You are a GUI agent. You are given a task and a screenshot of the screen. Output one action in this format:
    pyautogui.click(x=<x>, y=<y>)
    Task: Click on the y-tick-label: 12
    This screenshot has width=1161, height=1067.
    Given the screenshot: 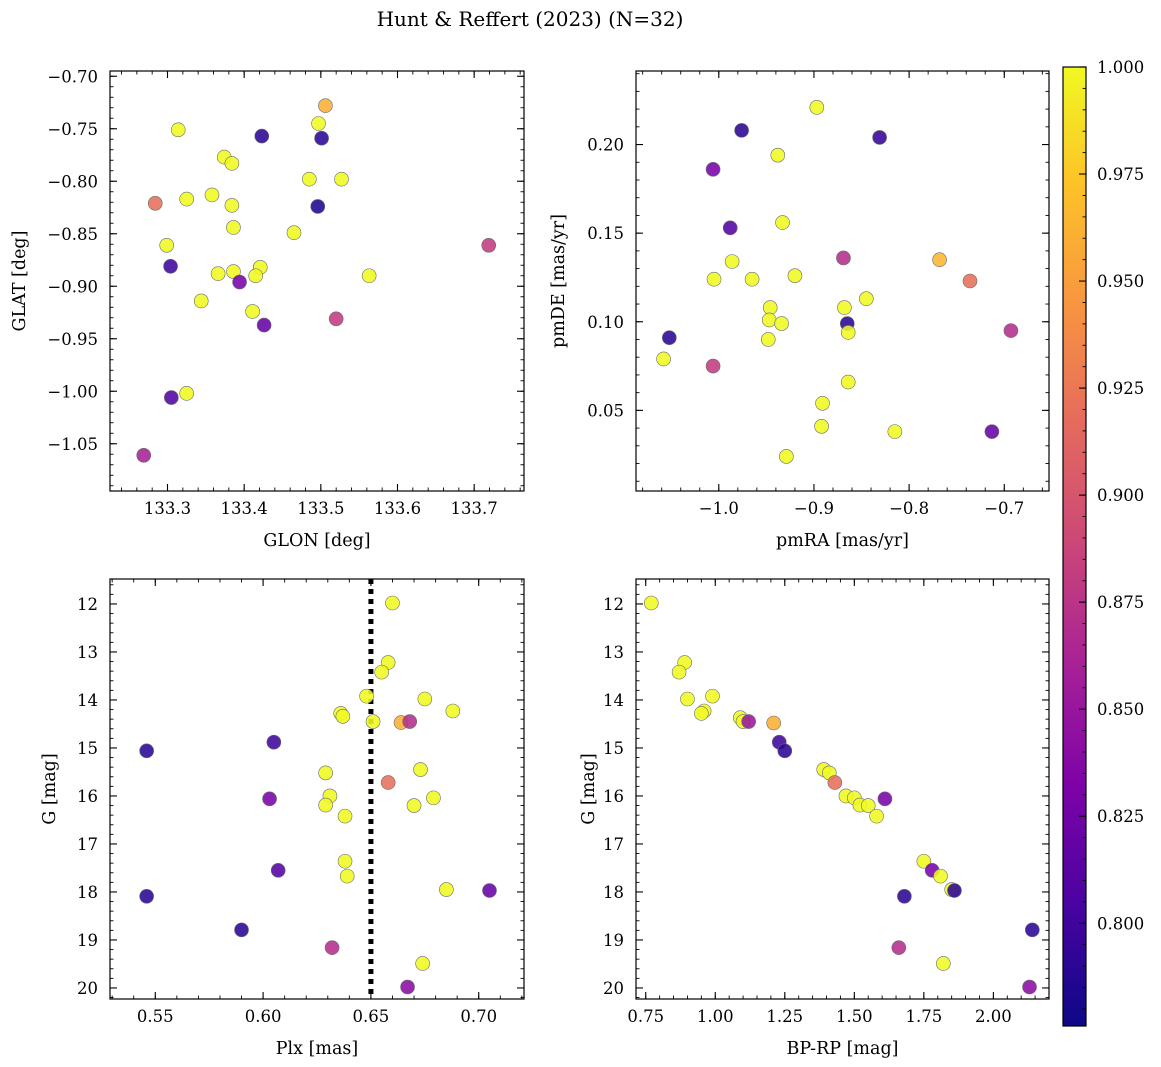 What is the action you would take?
    pyautogui.click(x=87, y=604)
    